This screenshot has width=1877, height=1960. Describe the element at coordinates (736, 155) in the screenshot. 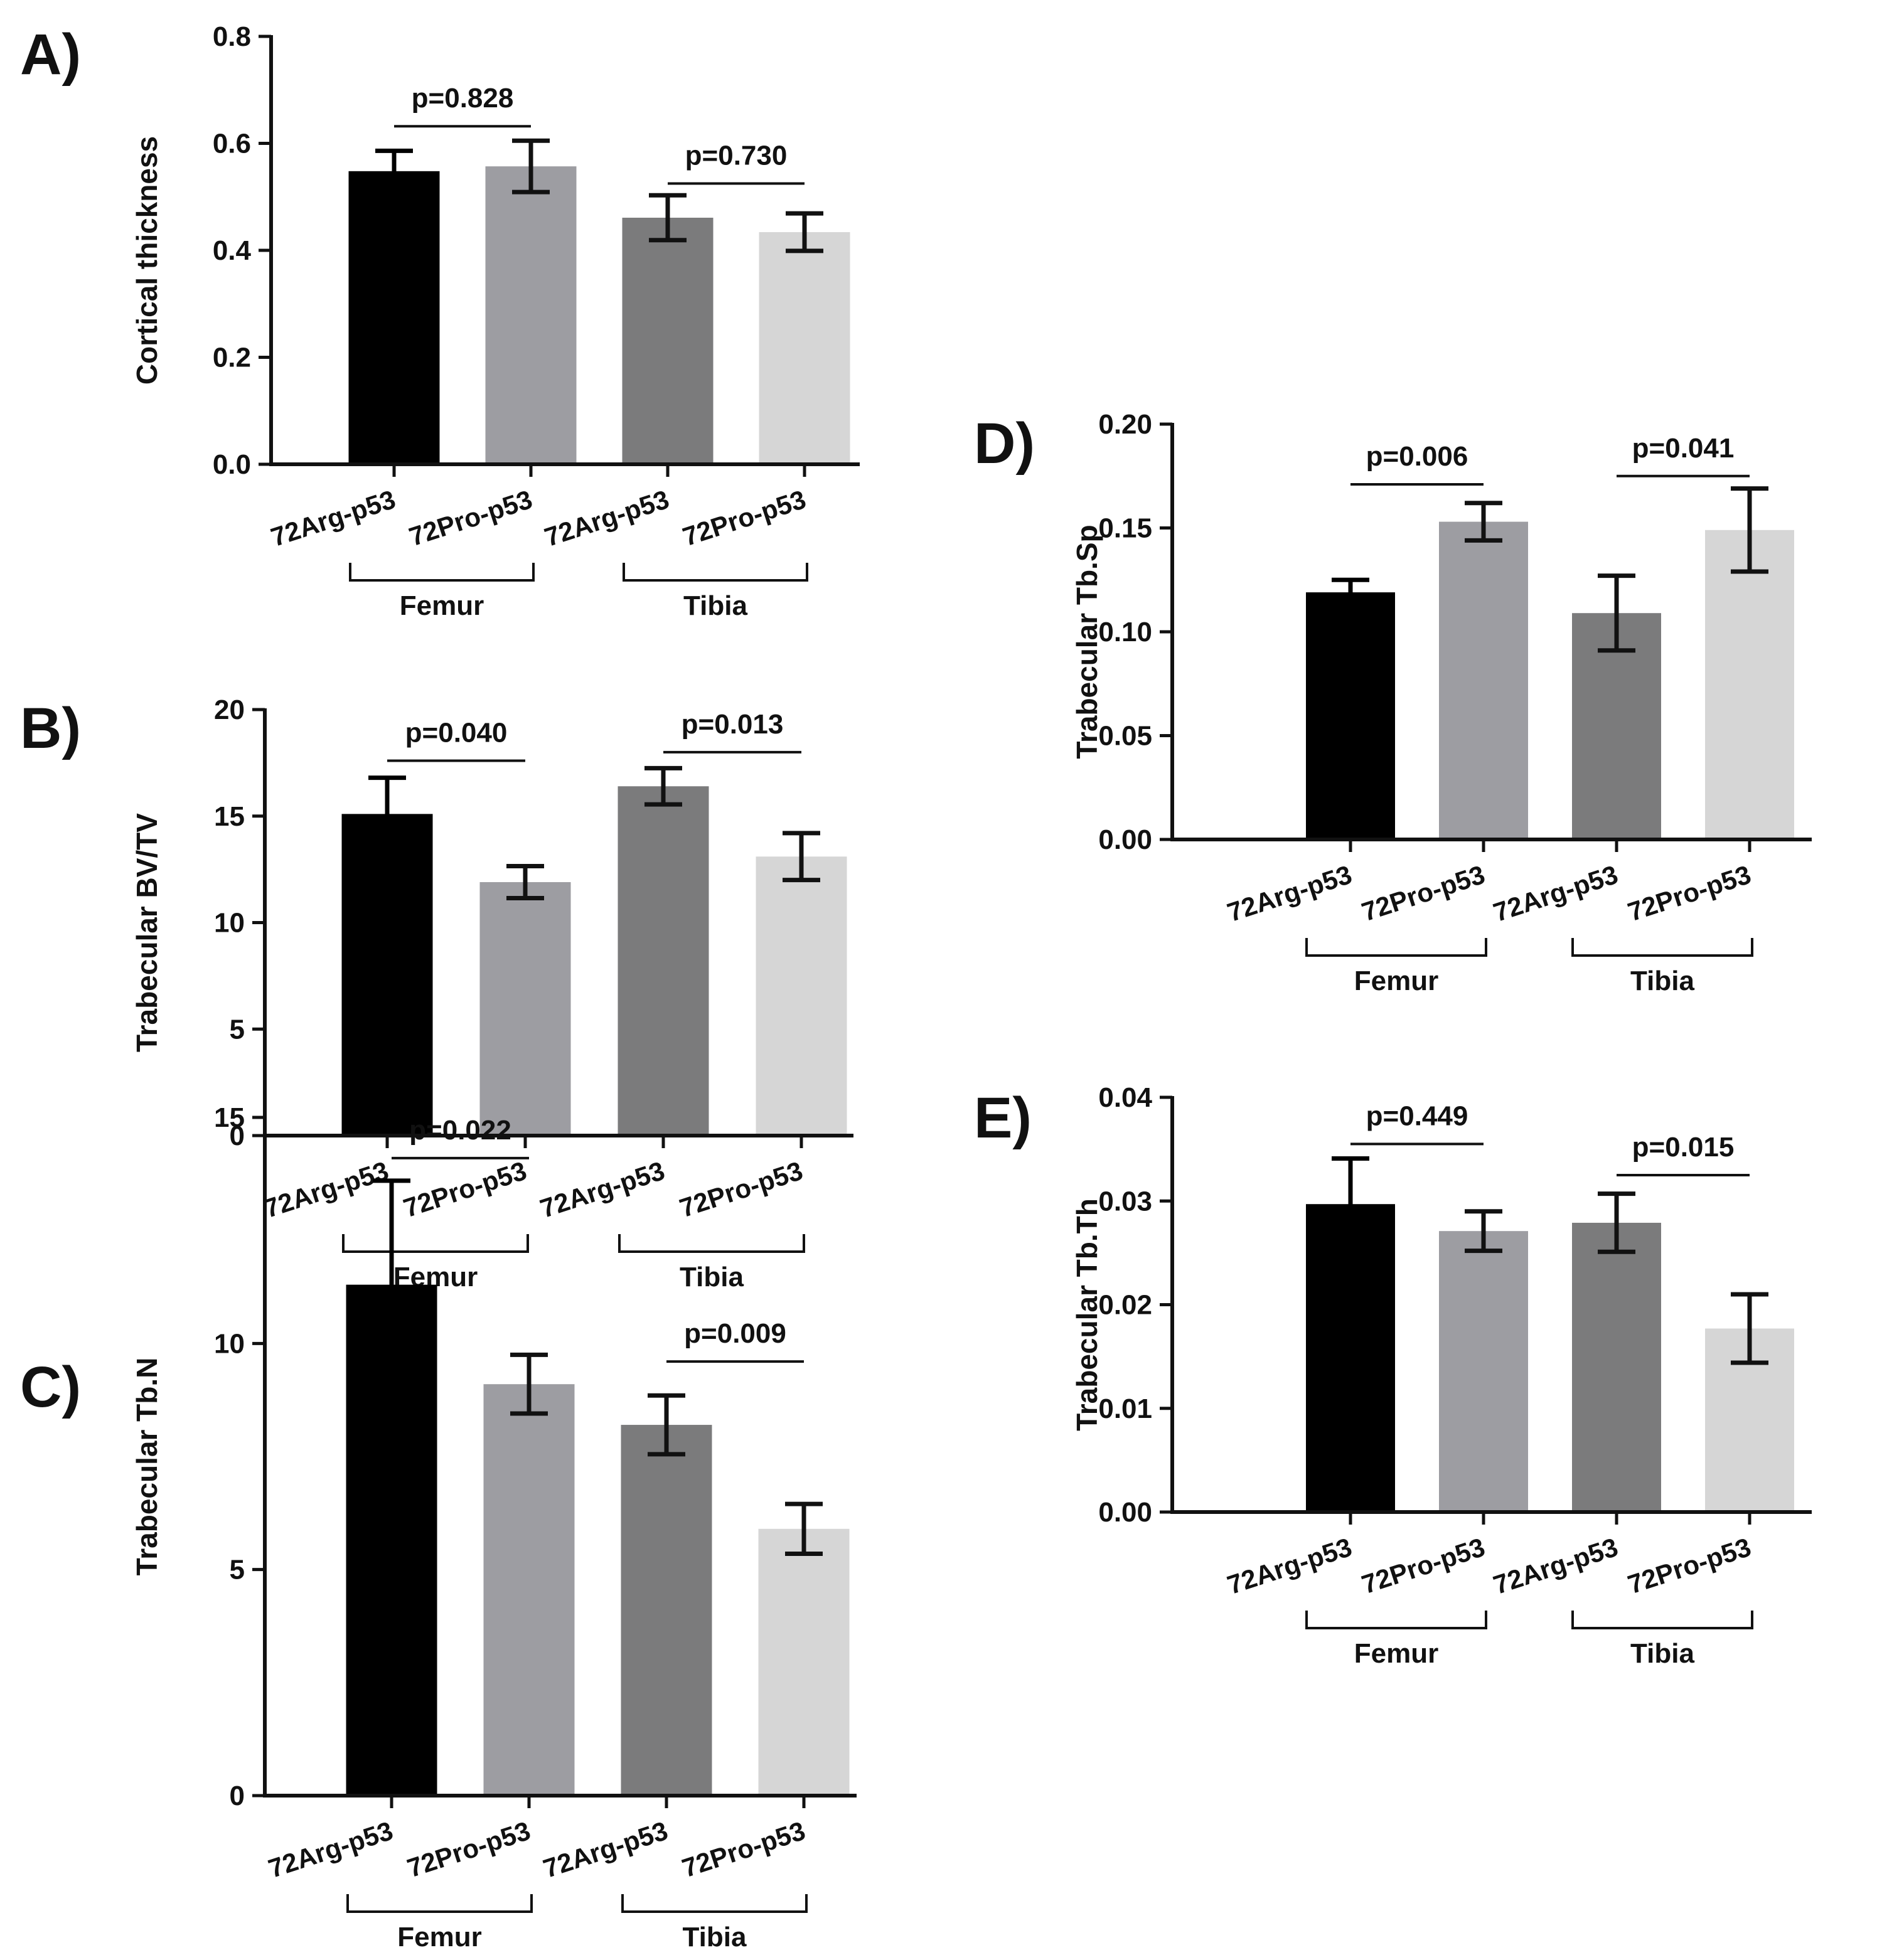

I see `p-value-label: p=0.730` at that location.